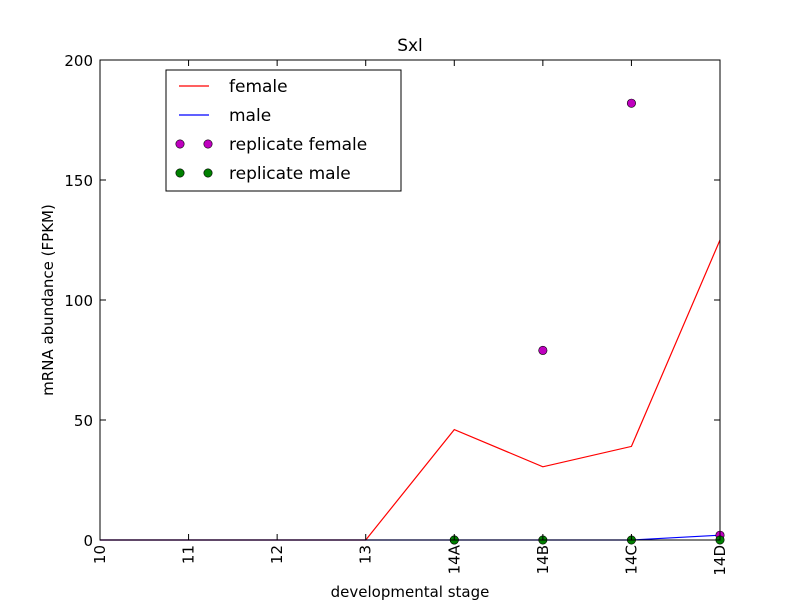  Describe the element at coordinates (100, 554) in the screenshot. I see `x-tick-label: 10` at that location.